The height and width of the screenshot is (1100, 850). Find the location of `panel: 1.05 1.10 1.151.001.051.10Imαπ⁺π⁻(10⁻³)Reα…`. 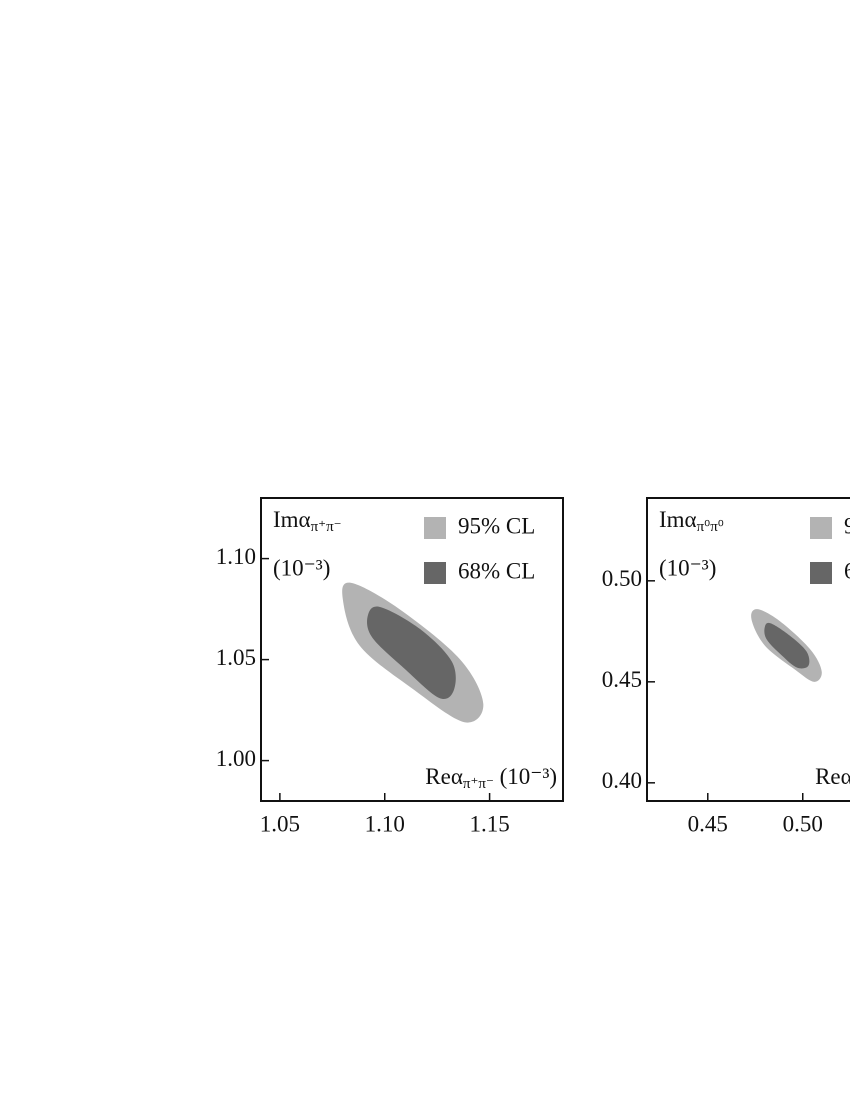

panel: 1.05 1.10 1.151.001.051.10Imαπ⁺π⁻(10⁻³)Reα… is located at coordinates (390, 666).